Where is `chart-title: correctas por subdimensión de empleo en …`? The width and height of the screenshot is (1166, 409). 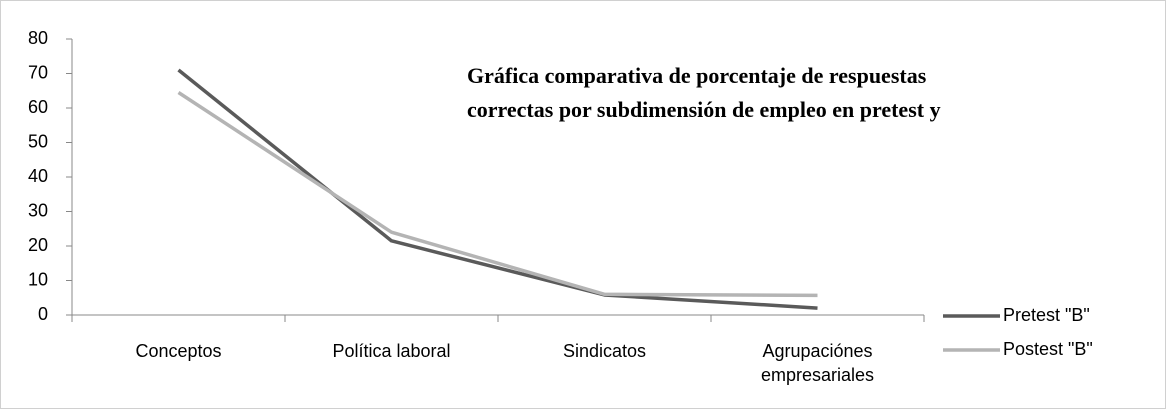 chart-title: correctas por subdimensión de empleo en … is located at coordinates (704, 109).